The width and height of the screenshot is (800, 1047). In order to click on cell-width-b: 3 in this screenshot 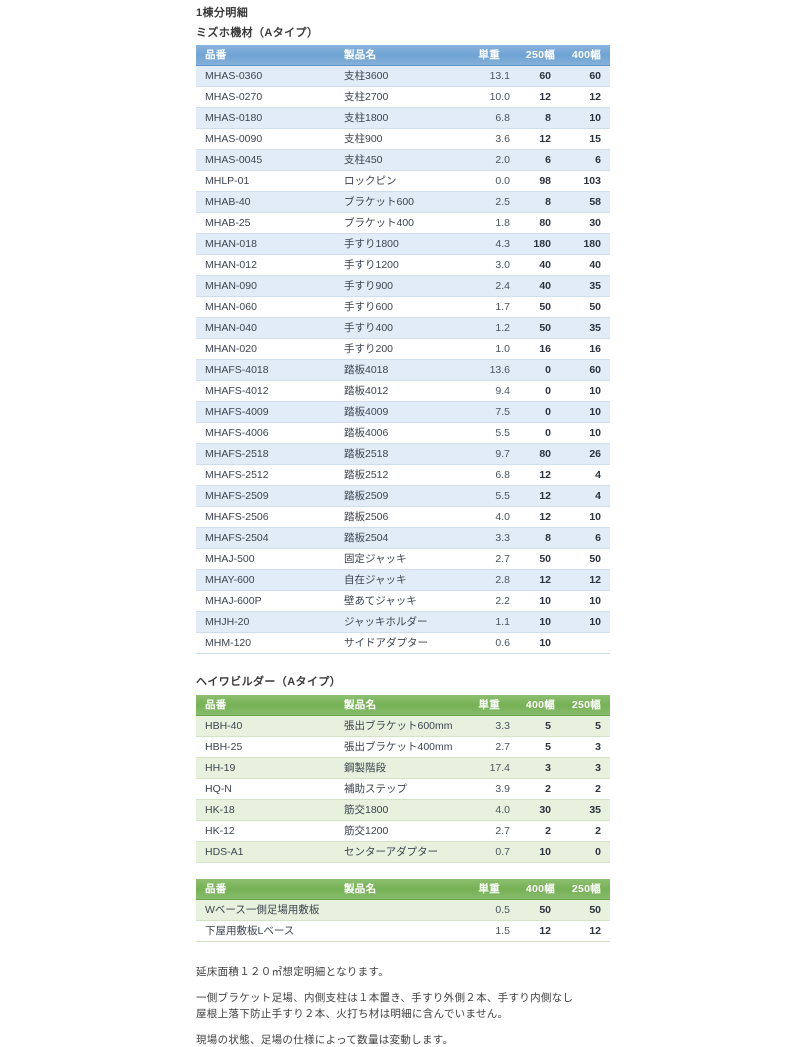, I will do `click(587, 768)`.